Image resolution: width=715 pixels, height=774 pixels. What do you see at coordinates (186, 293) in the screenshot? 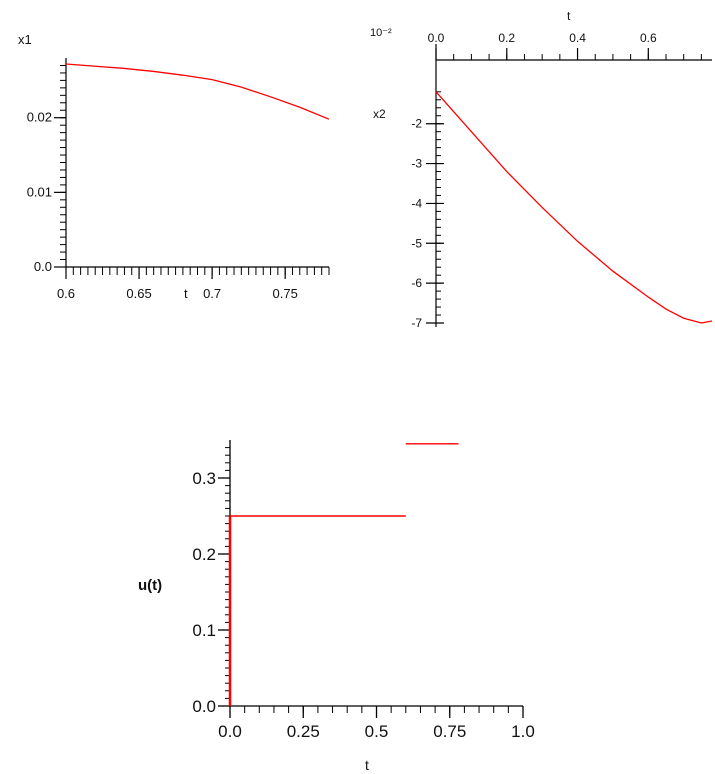
I see `x1-xlabel: t` at bounding box center [186, 293].